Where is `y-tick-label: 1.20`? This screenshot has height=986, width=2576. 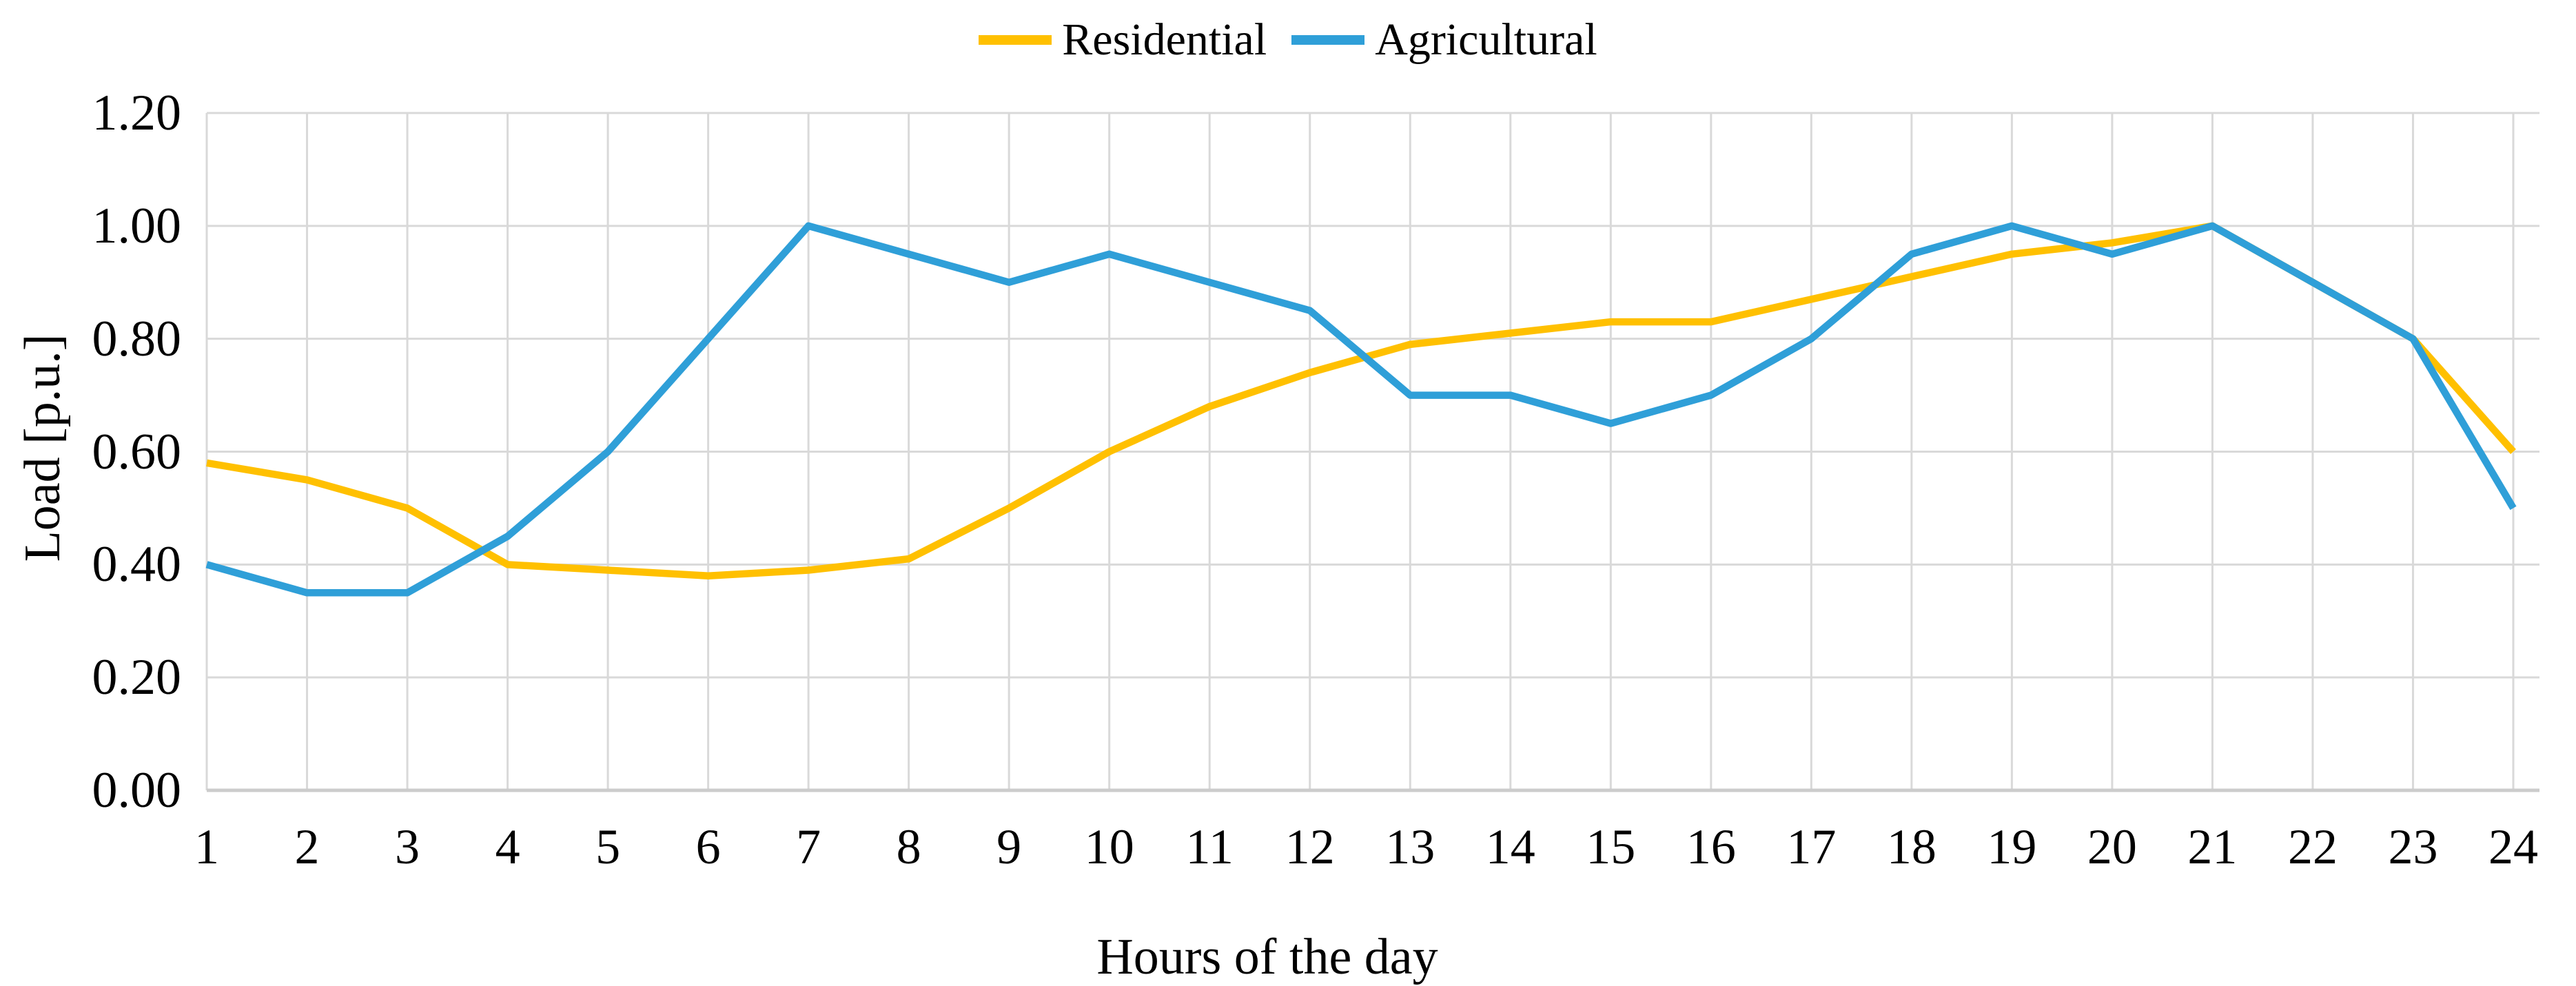
y-tick-label: 1.20 is located at coordinates (137, 113).